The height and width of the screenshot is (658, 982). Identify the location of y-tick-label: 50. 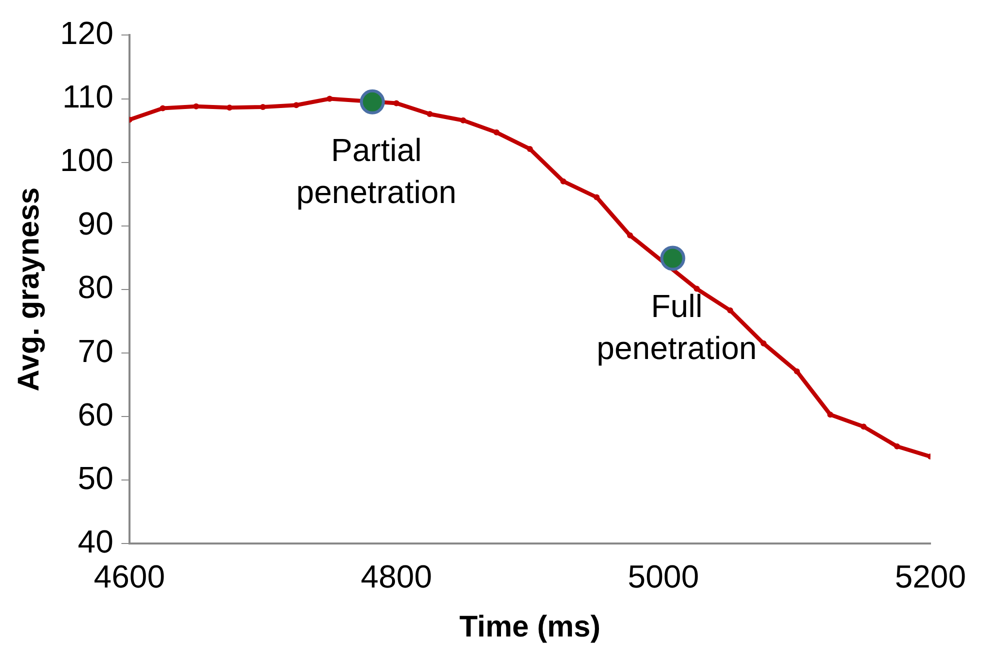
(96, 478).